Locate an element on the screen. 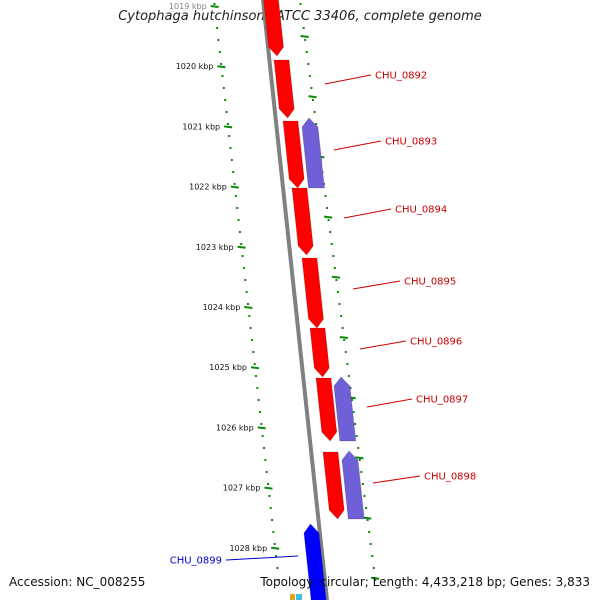 The image size is (600, 600). ruler-label: 1019 kbp is located at coordinates (188, 6).